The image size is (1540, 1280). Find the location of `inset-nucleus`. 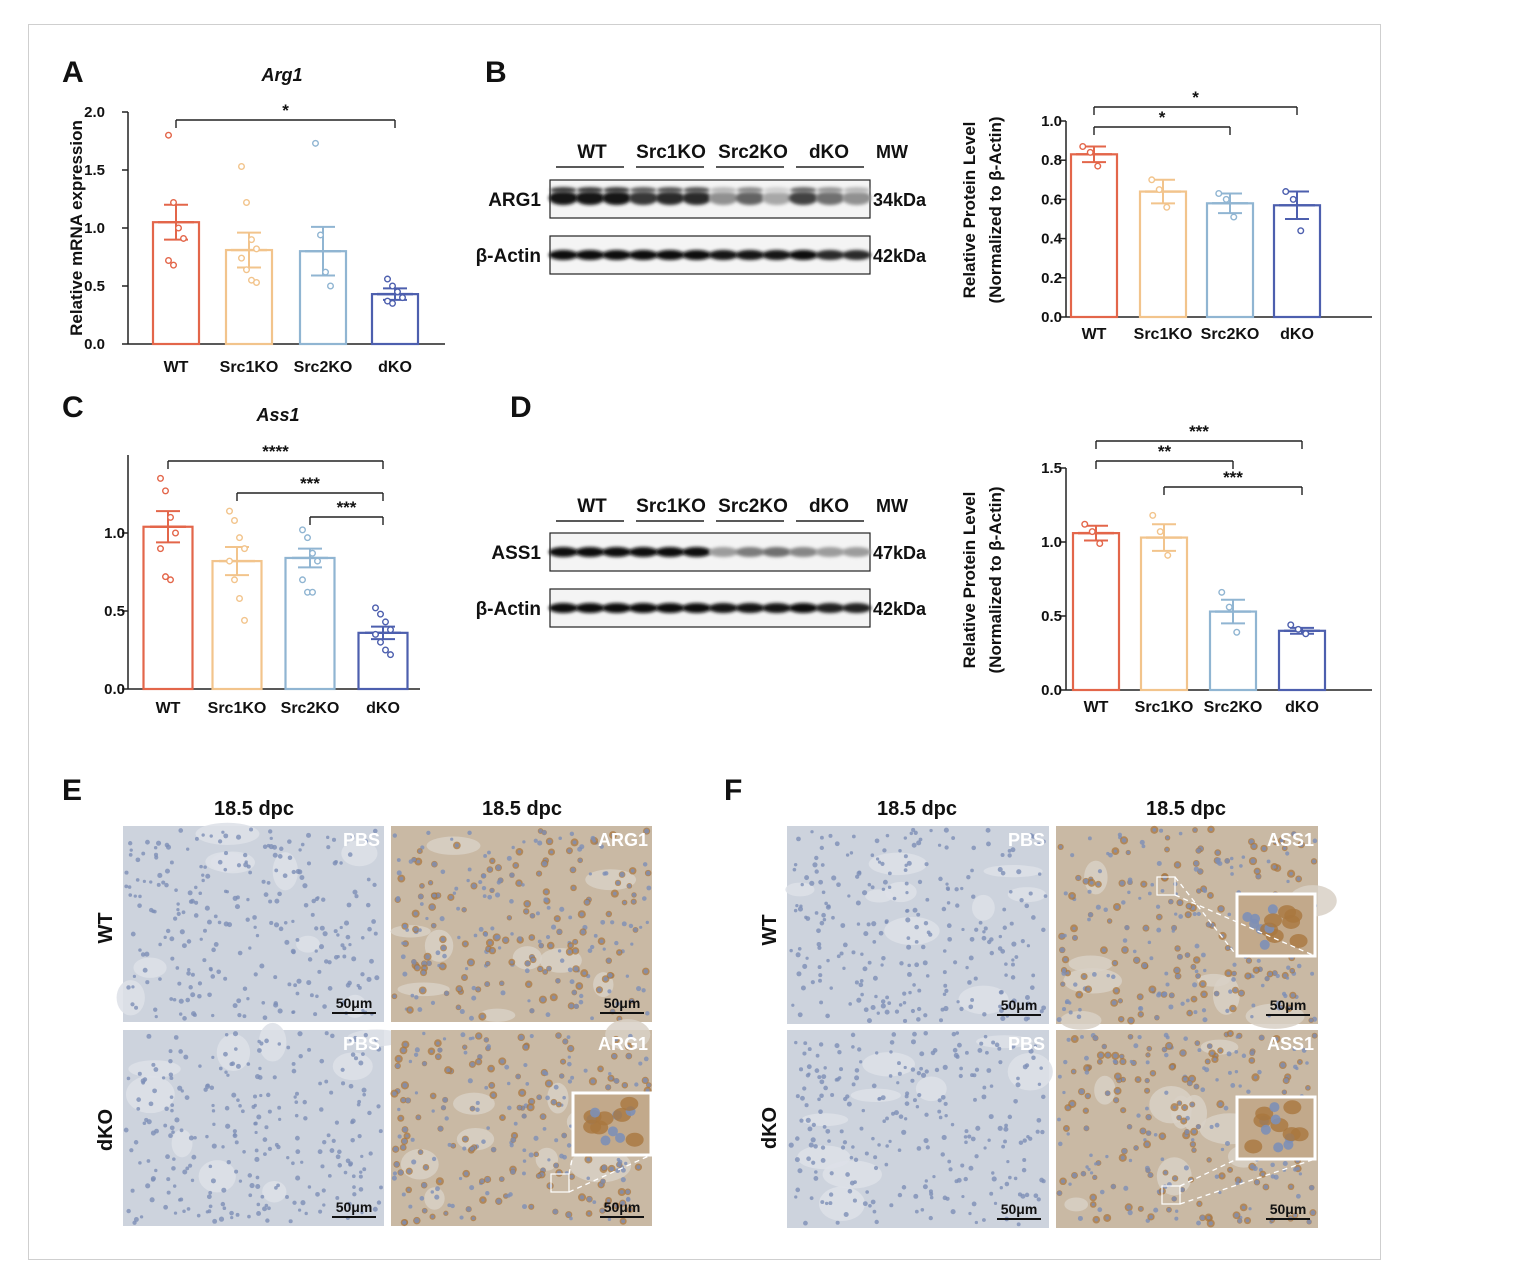

inset-nucleus is located at coordinates (1275, 1119).